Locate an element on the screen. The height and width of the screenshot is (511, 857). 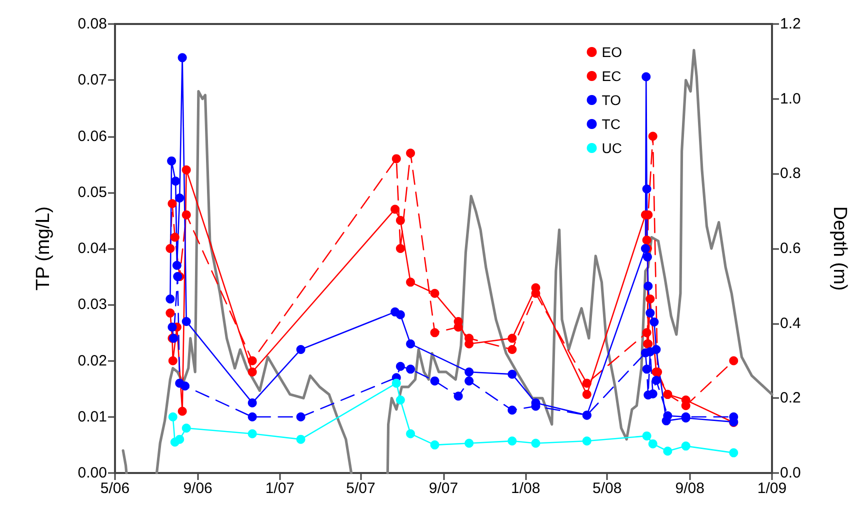
y2-tick-label: 0.8 is located at coordinates (790, 173).